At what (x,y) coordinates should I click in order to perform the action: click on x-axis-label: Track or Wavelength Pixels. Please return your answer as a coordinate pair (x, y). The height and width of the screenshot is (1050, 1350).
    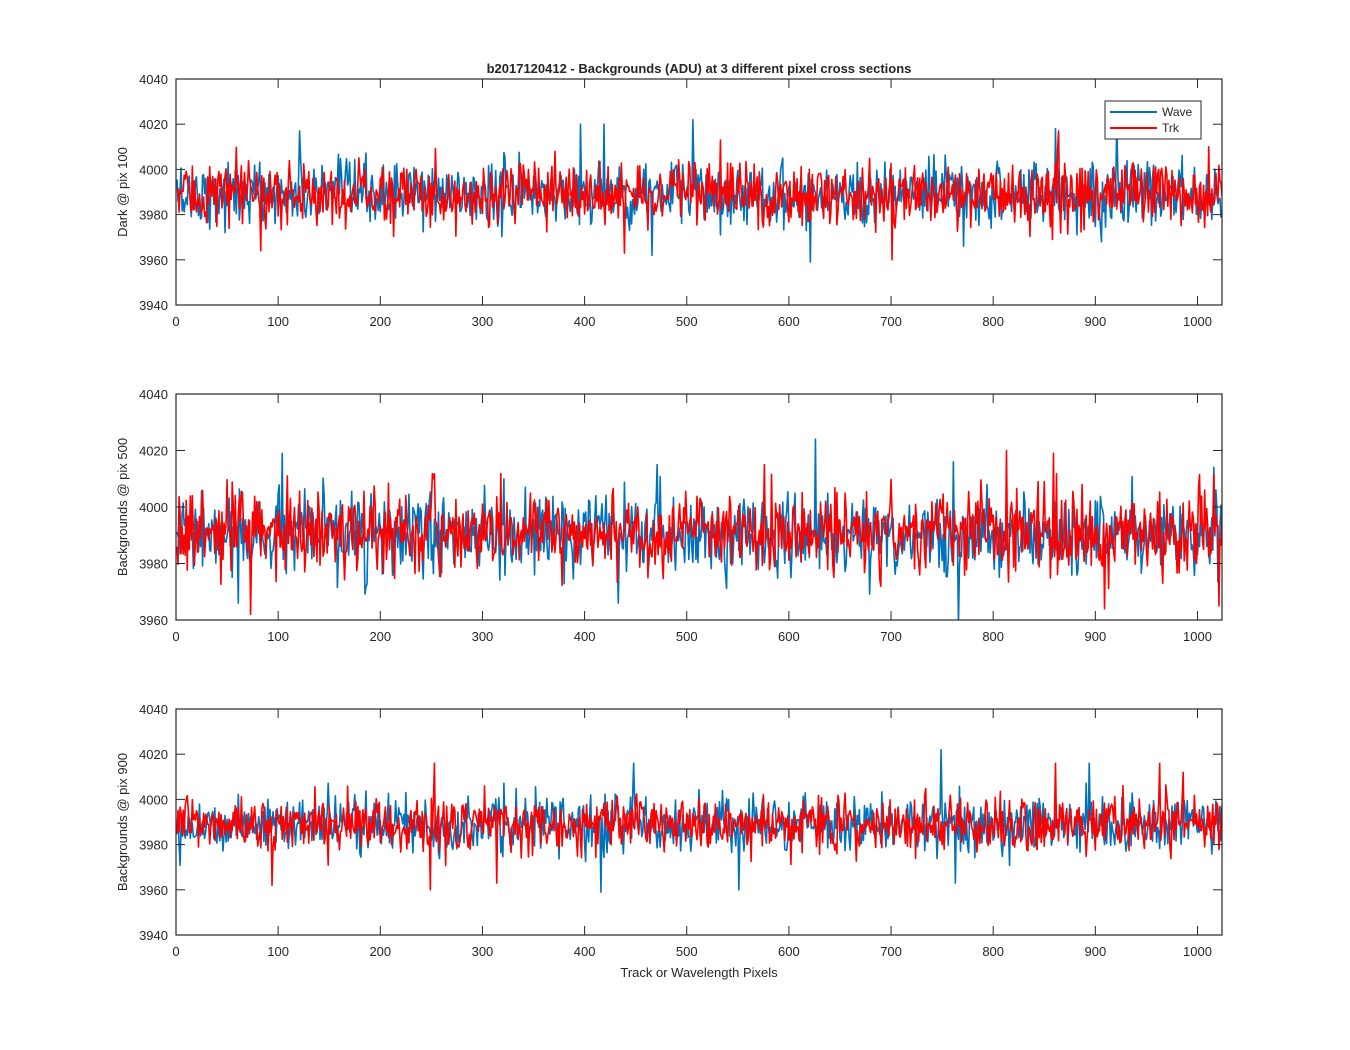
    Looking at the image, I should click on (699, 972).